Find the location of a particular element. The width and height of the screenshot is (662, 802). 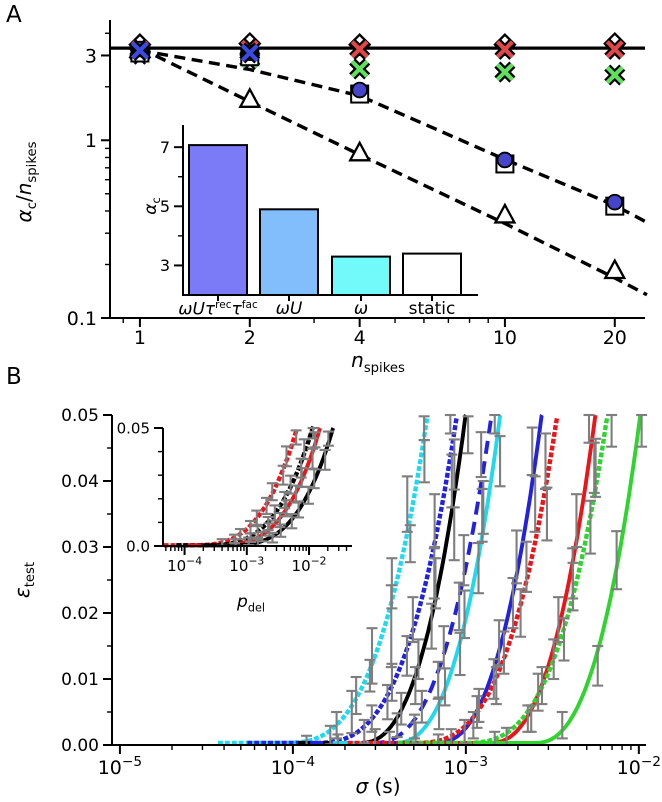

curve-cyan-dotted-errorbars is located at coordinates (365, 581).